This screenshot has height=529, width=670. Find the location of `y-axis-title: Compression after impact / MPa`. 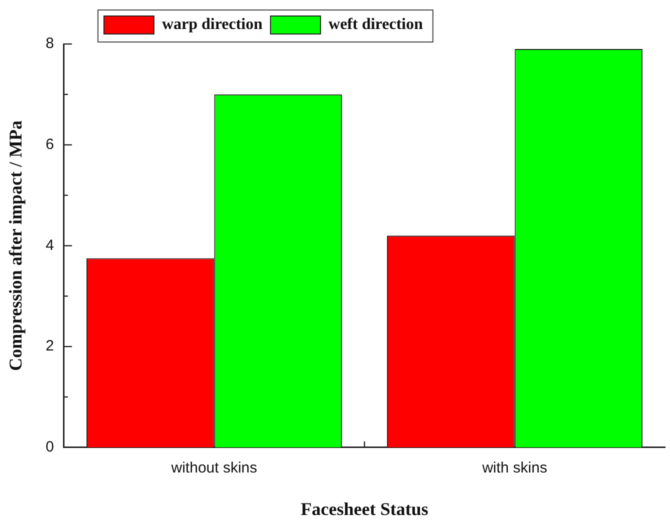

y-axis-title: Compression after impact / MPa is located at coordinates (15, 245).